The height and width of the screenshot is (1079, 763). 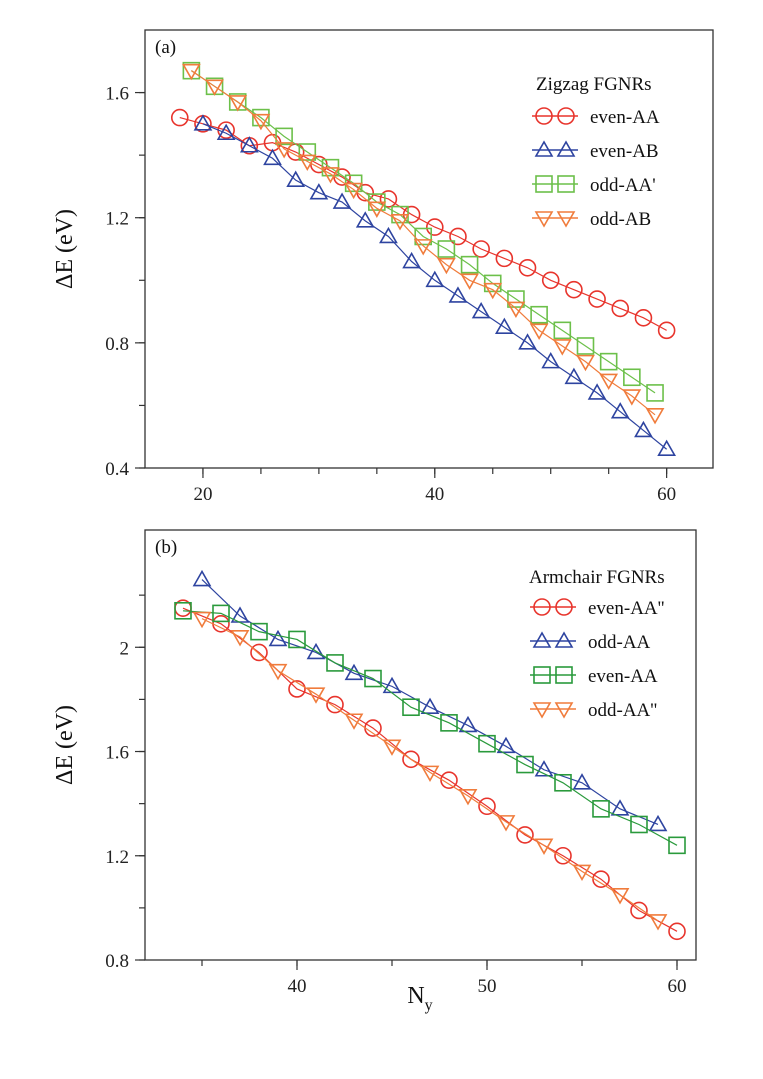 I want to click on x-tick-label: 40, so click(x=297, y=986).